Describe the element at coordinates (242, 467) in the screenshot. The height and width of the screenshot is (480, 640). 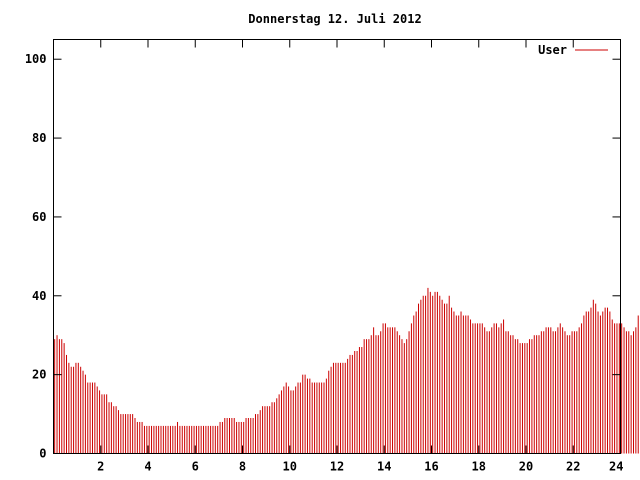
I see `x-tick-label: 8` at that location.